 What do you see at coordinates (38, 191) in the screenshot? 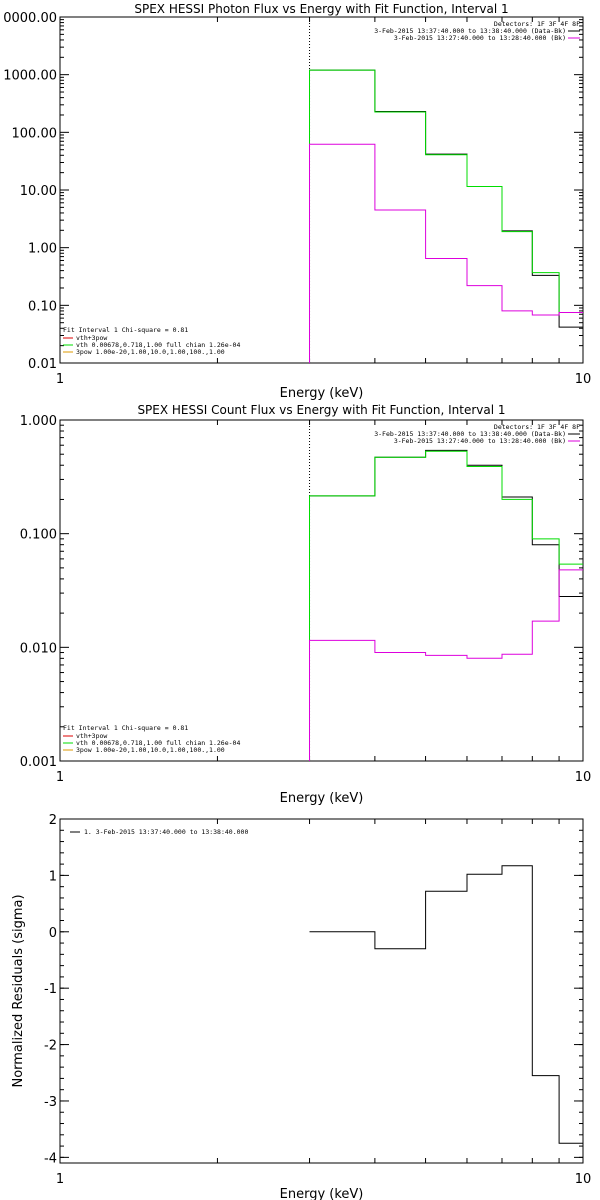
I see `y-tick-label: 10.00` at bounding box center [38, 191].